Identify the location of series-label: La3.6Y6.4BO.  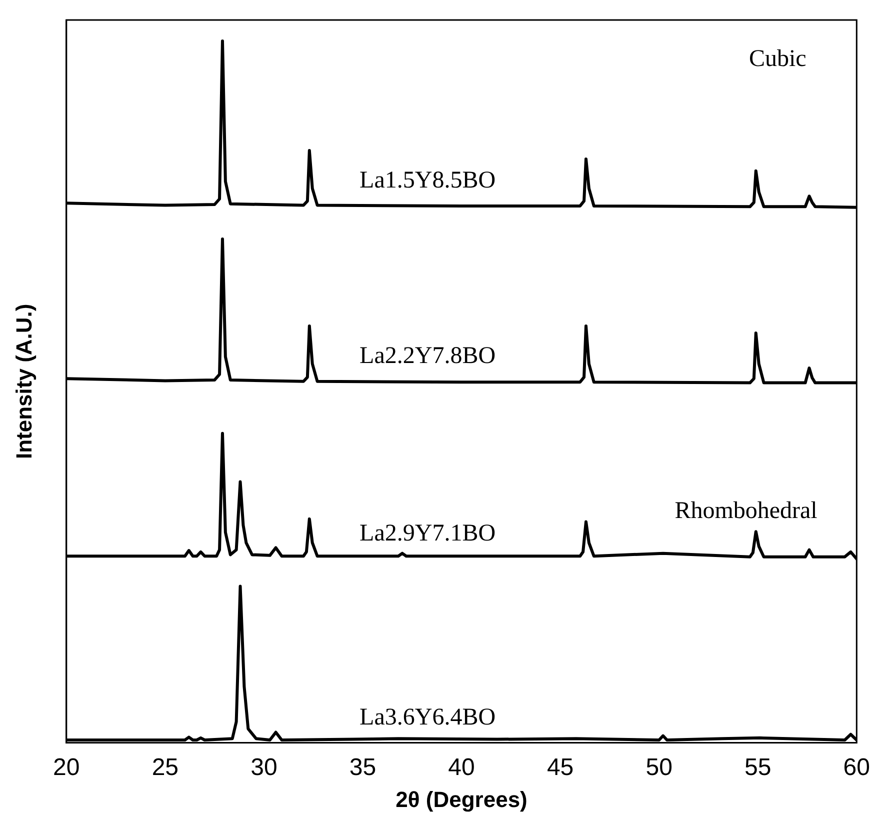
(428, 717).